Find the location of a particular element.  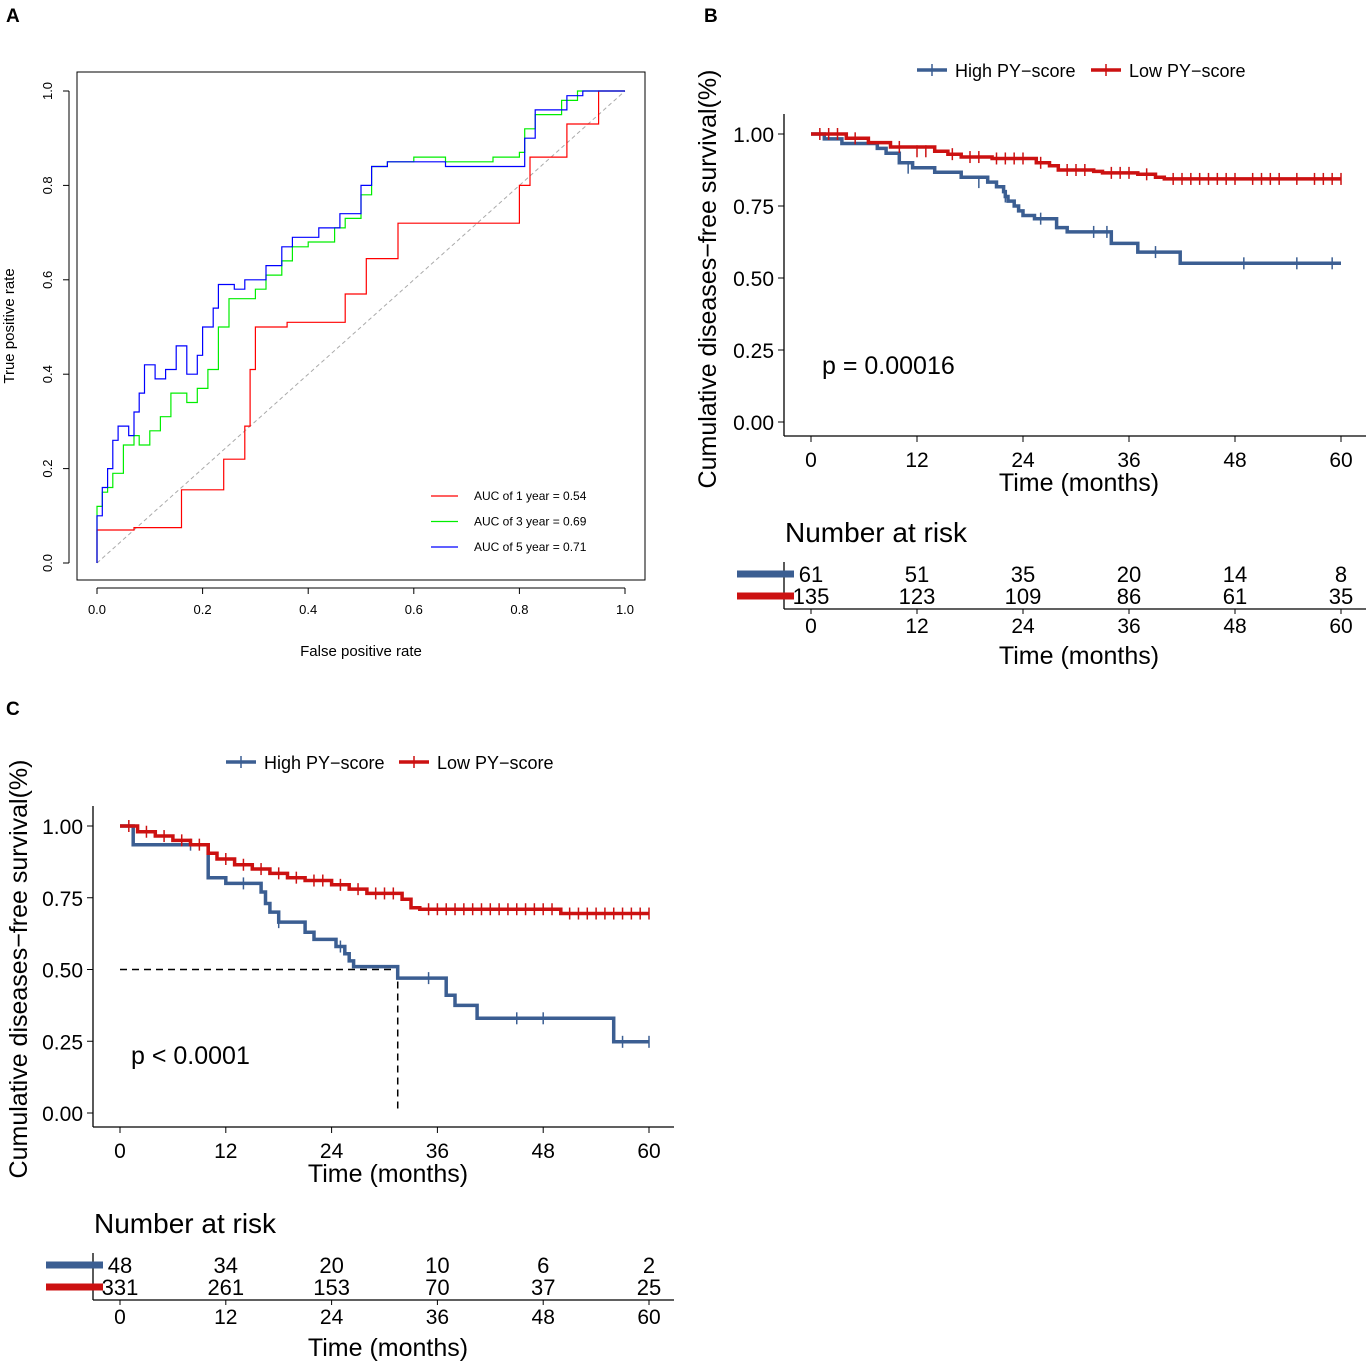

km-x-tick-label: 12 is located at coordinates (225, 1151).